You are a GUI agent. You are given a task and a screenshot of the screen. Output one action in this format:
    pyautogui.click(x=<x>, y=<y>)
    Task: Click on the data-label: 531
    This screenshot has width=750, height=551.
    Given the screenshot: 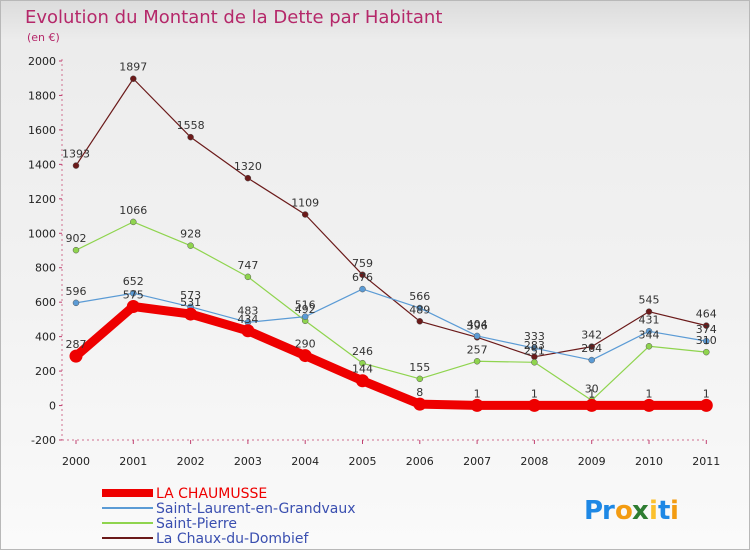 What is the action you would take?
    pyautogui.click(x=190, y=302)
    